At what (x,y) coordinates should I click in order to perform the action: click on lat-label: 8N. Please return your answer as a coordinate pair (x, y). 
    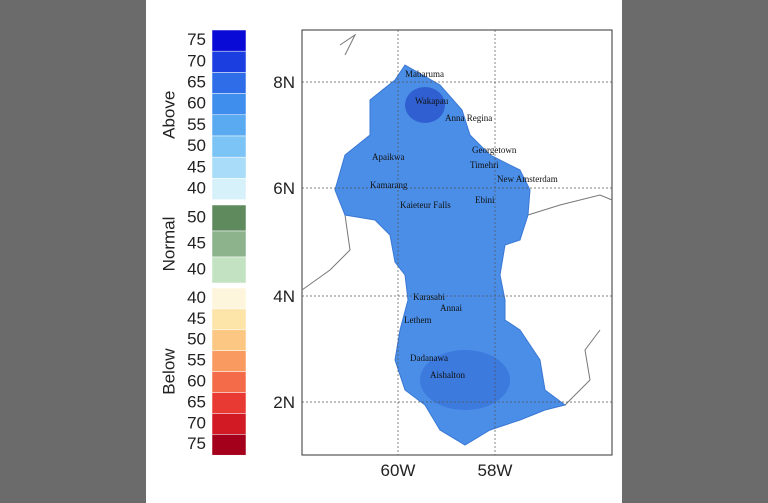
    Looking at the image, I should click on (284, 82).